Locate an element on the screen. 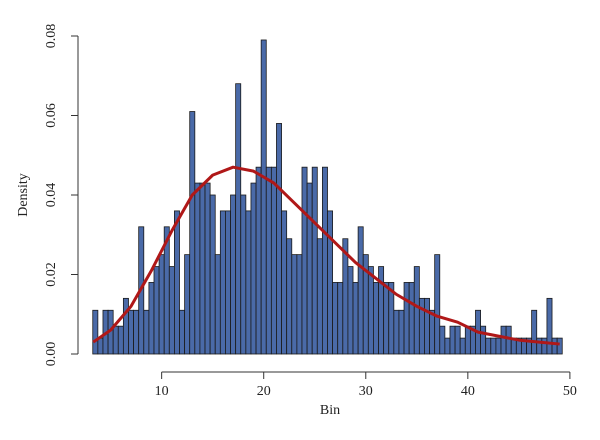 The width and height of the screenshot is (600, 440). y-tick-label: 0.02 is located at coordinates (51, 274).